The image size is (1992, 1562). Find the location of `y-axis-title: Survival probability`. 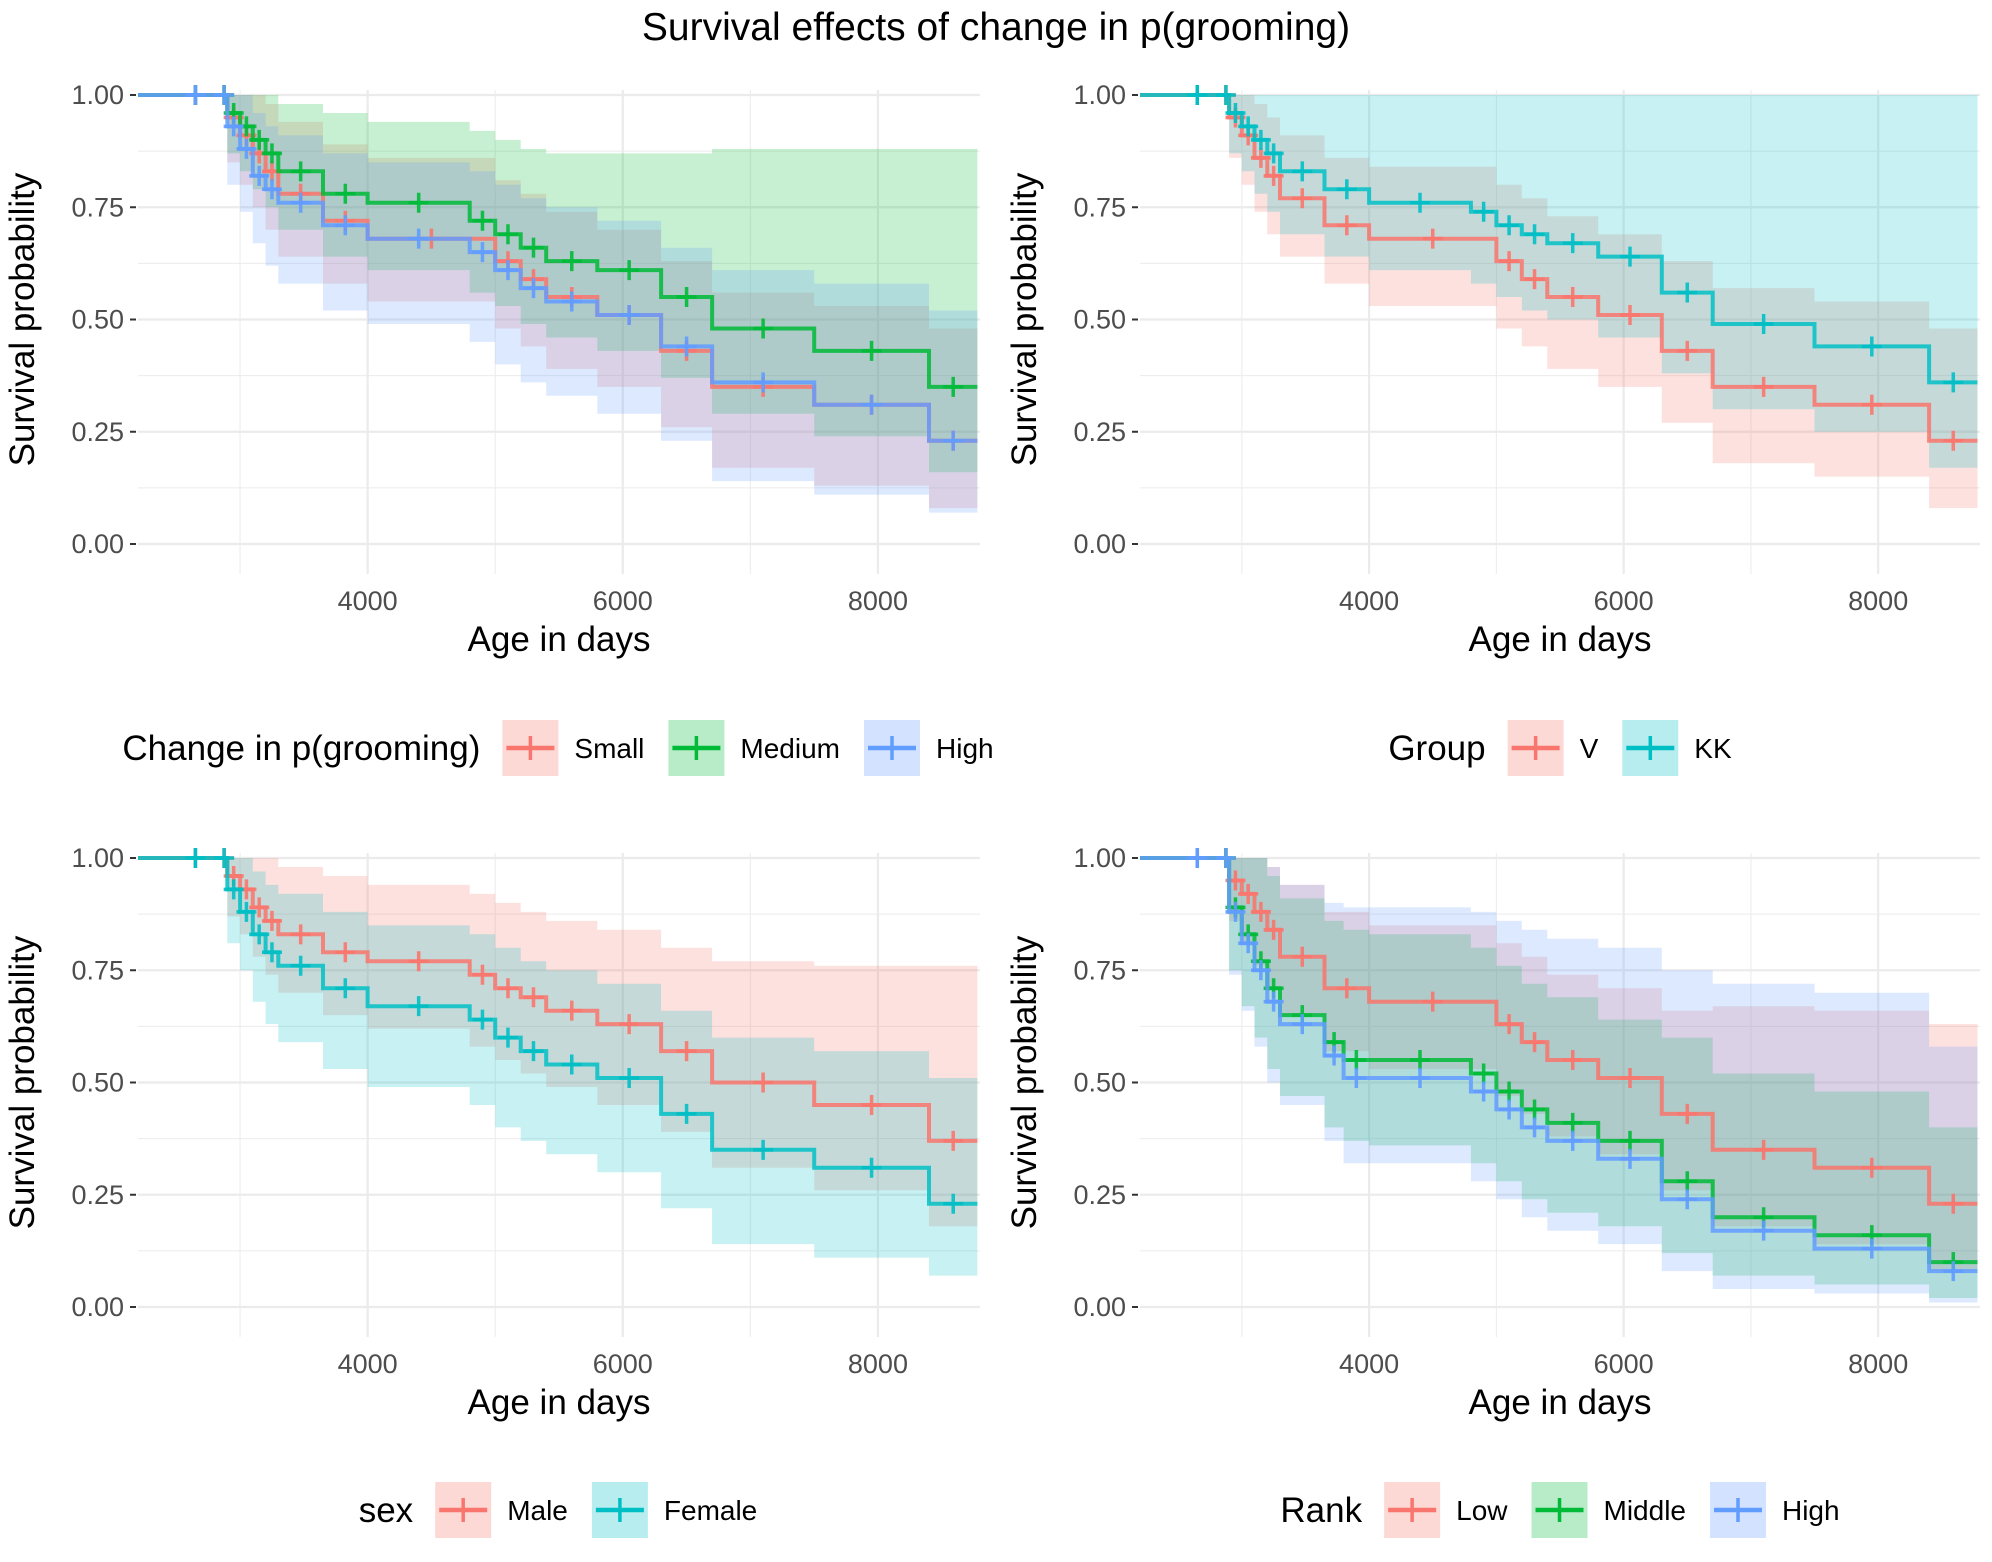

y-axis-title: Survival probability is located at coordinates (1024, 1082).